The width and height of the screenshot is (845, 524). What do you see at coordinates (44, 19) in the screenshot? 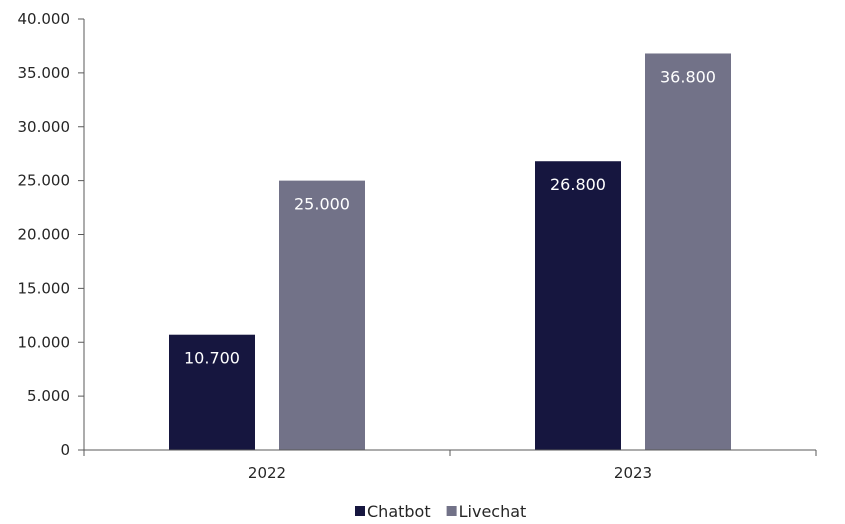
I see `y-tick-label: 40.000` at bounding box center [44, 19].